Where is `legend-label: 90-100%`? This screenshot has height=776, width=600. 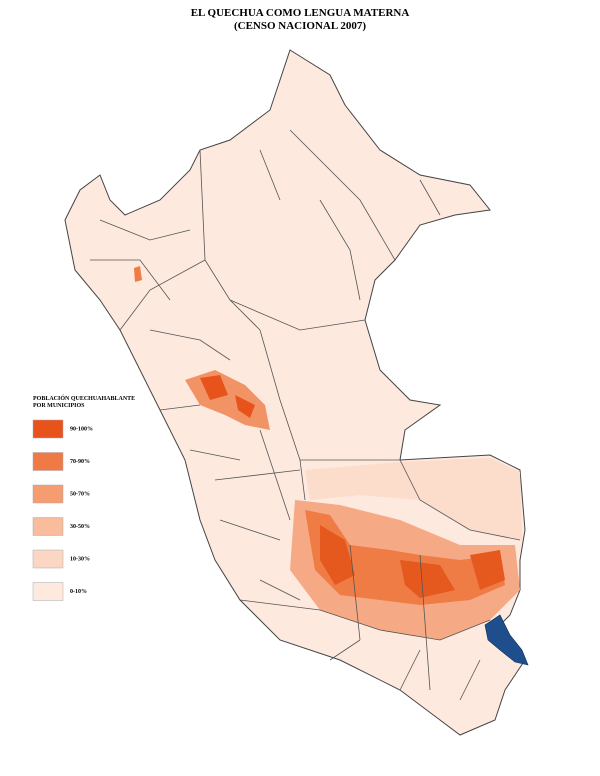
legend-label: 90-100% is located at coordinates (81, 429).